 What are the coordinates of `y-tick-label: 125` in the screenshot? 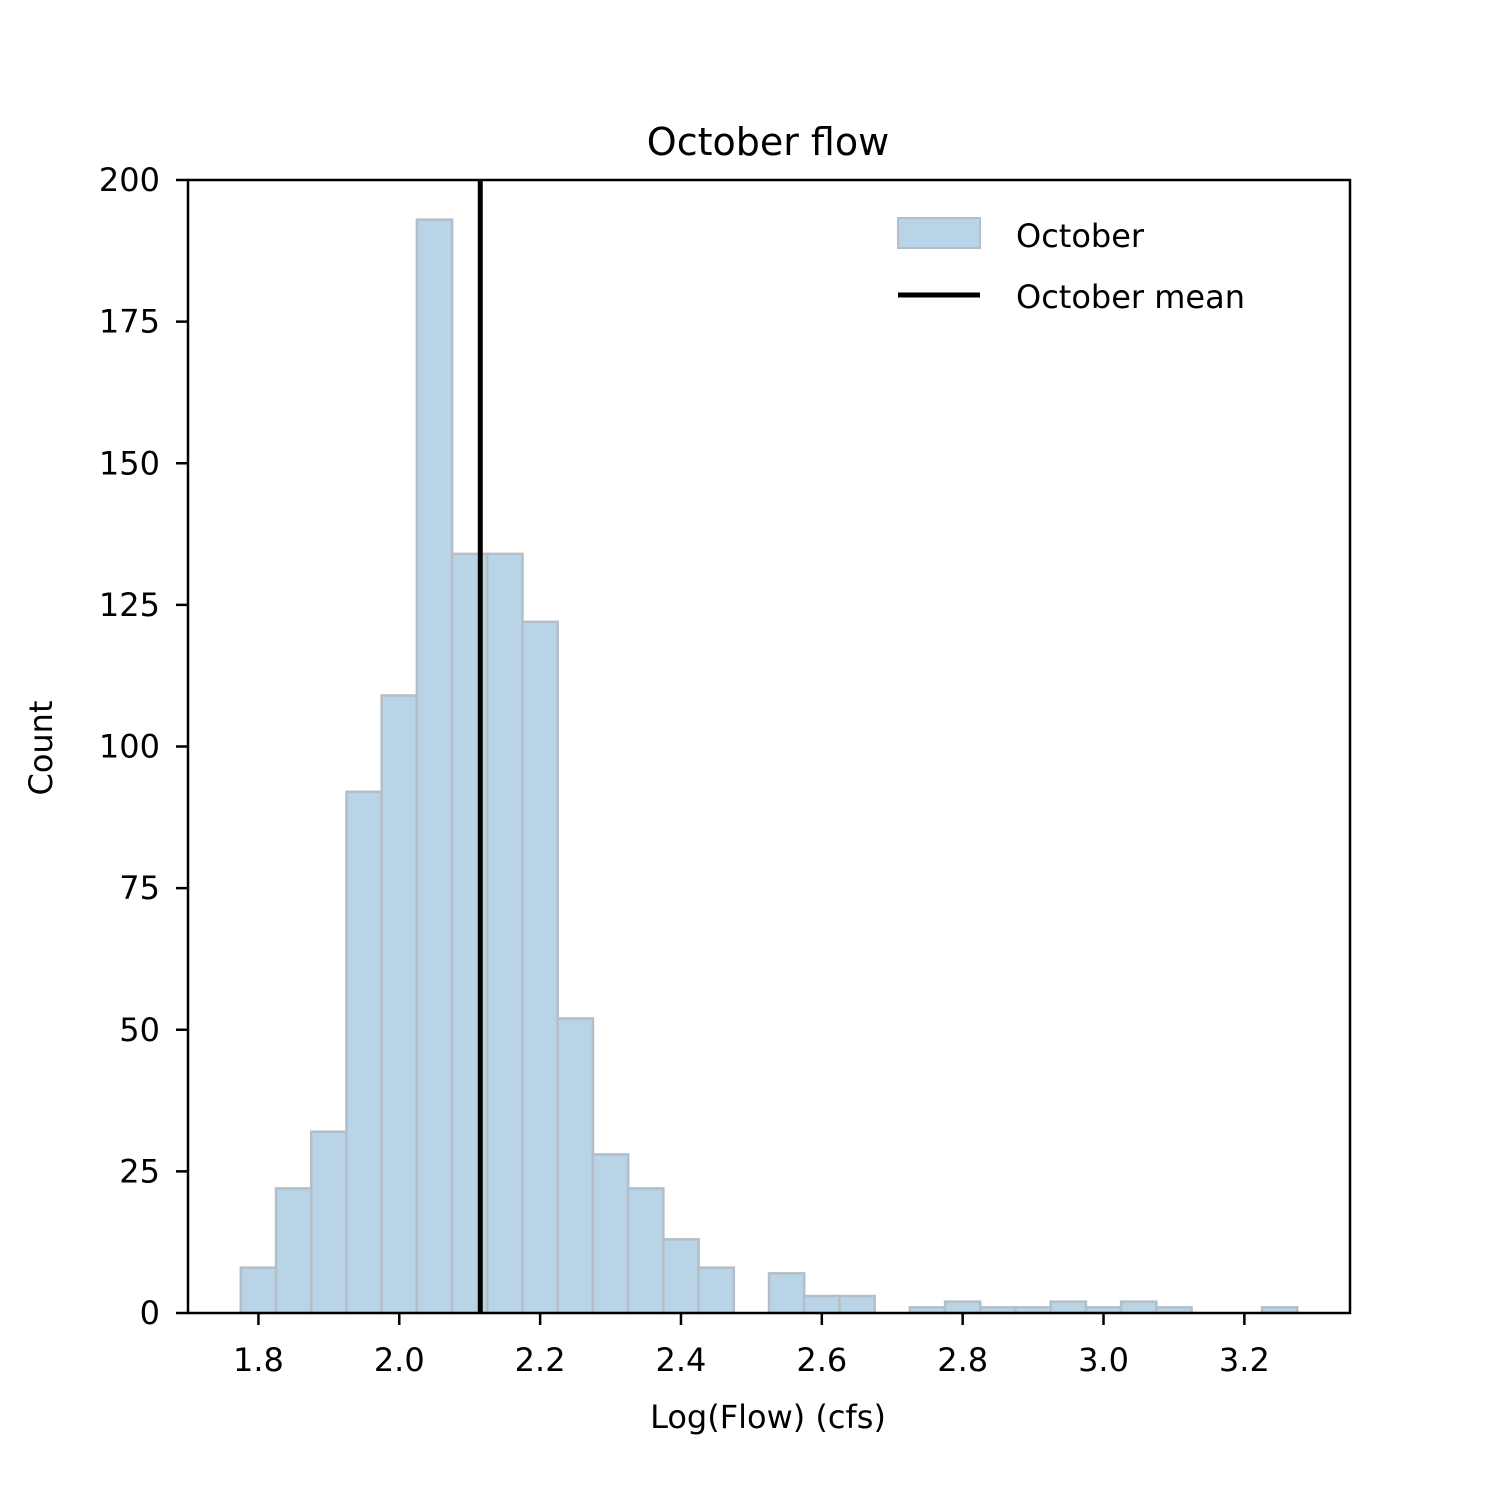 It's located at (129, 605).